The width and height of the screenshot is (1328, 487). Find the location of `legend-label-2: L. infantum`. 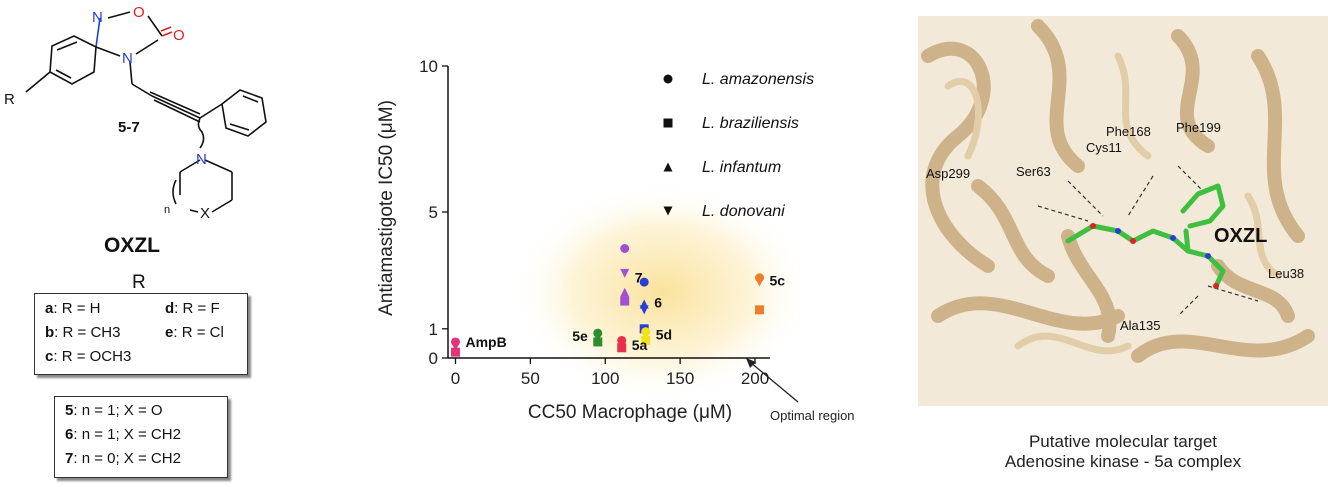

legend-label-2: L. infantum is located at coordinates (741, 167).